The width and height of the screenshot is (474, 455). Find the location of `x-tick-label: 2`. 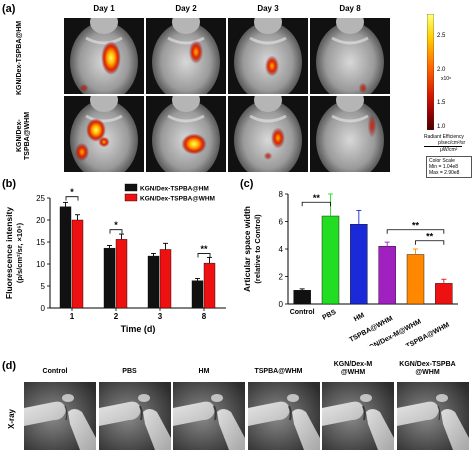

x-tick-label: 2 is located at coordinates (116, 316).